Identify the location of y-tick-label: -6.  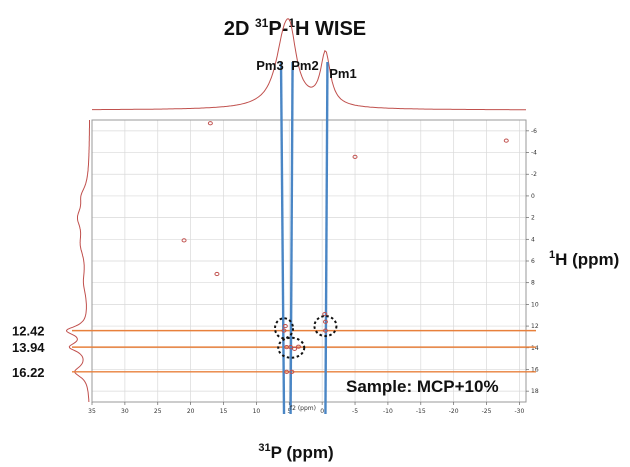
(534, 131).